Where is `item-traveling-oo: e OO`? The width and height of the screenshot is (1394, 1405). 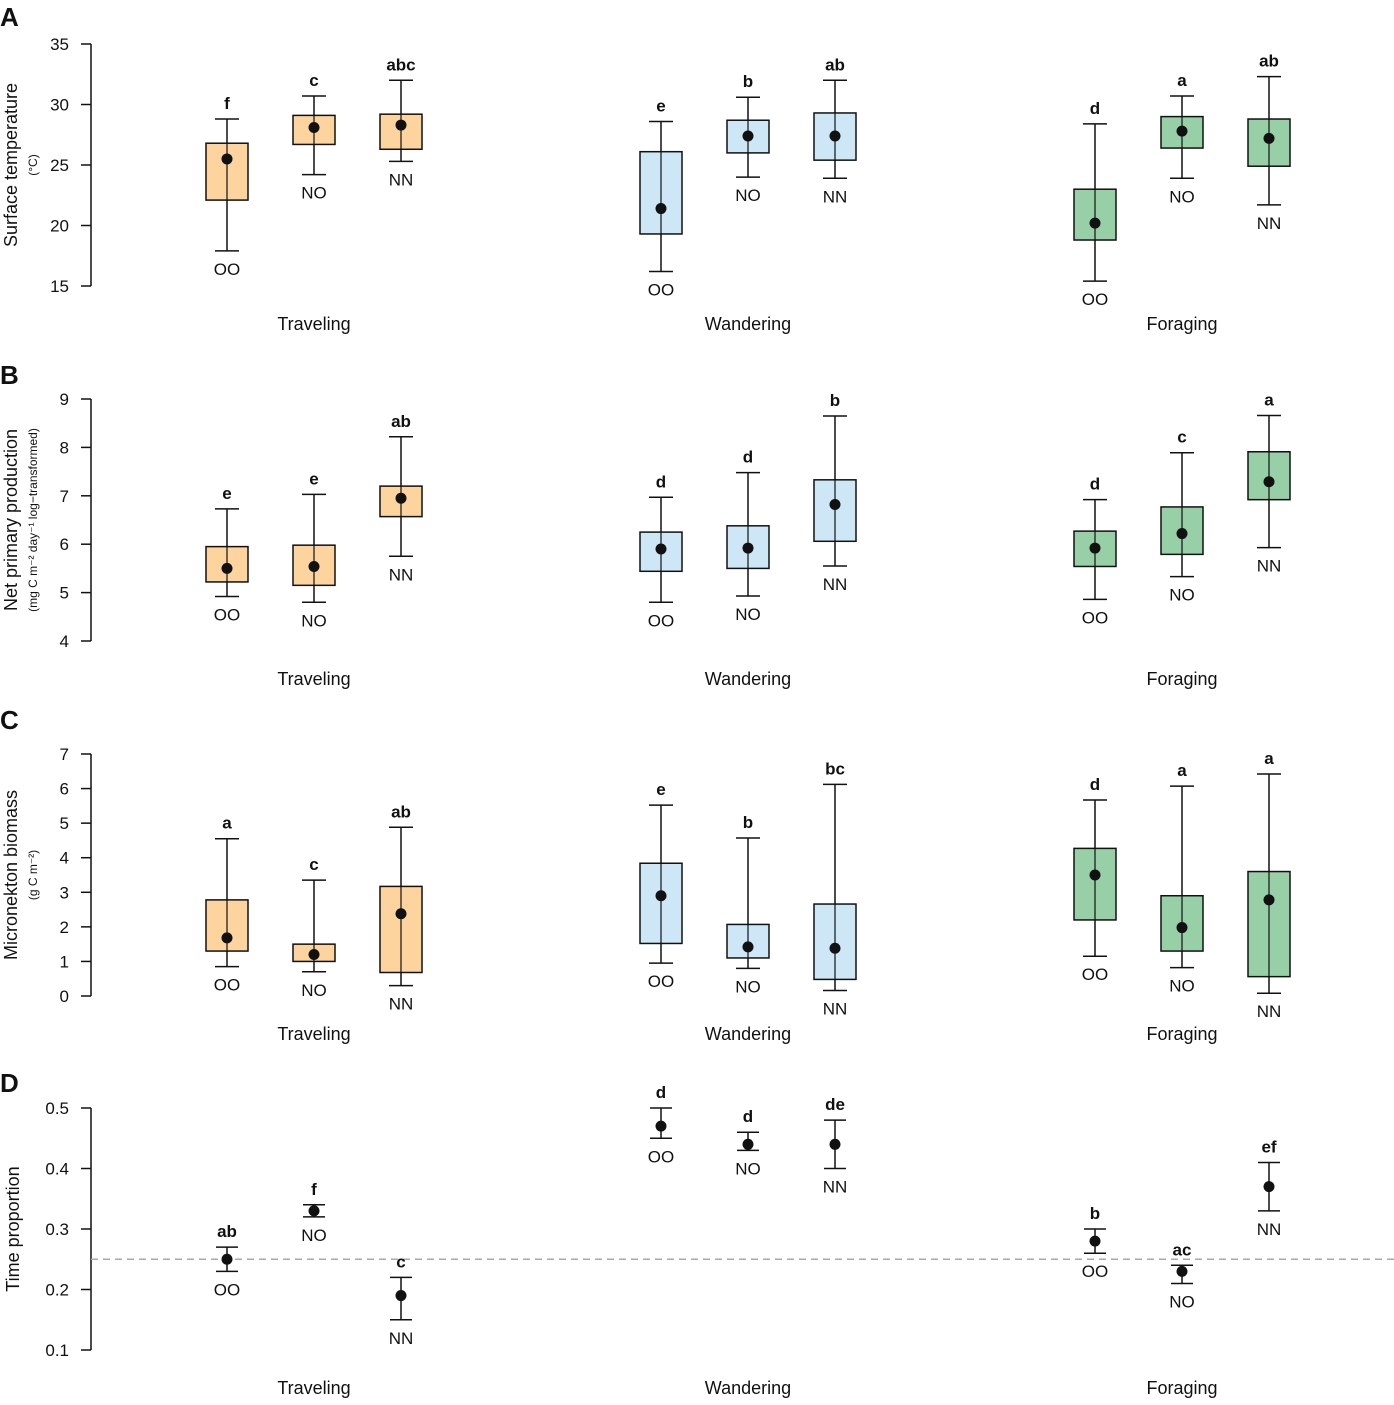
item-traveling-oo: e OO is located at coordinates (227, 554).